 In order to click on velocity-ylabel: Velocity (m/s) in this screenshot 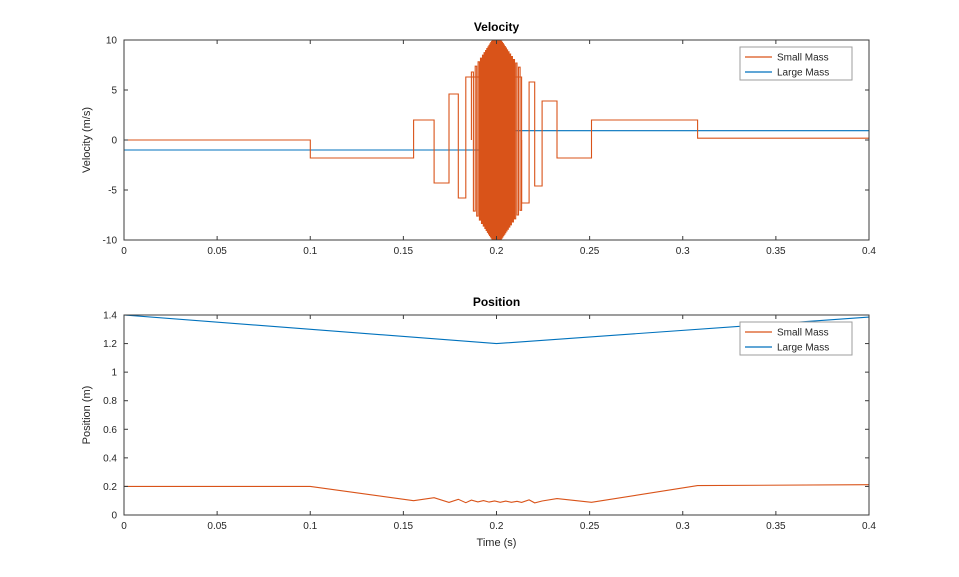, I will do `click(87, 140)`.